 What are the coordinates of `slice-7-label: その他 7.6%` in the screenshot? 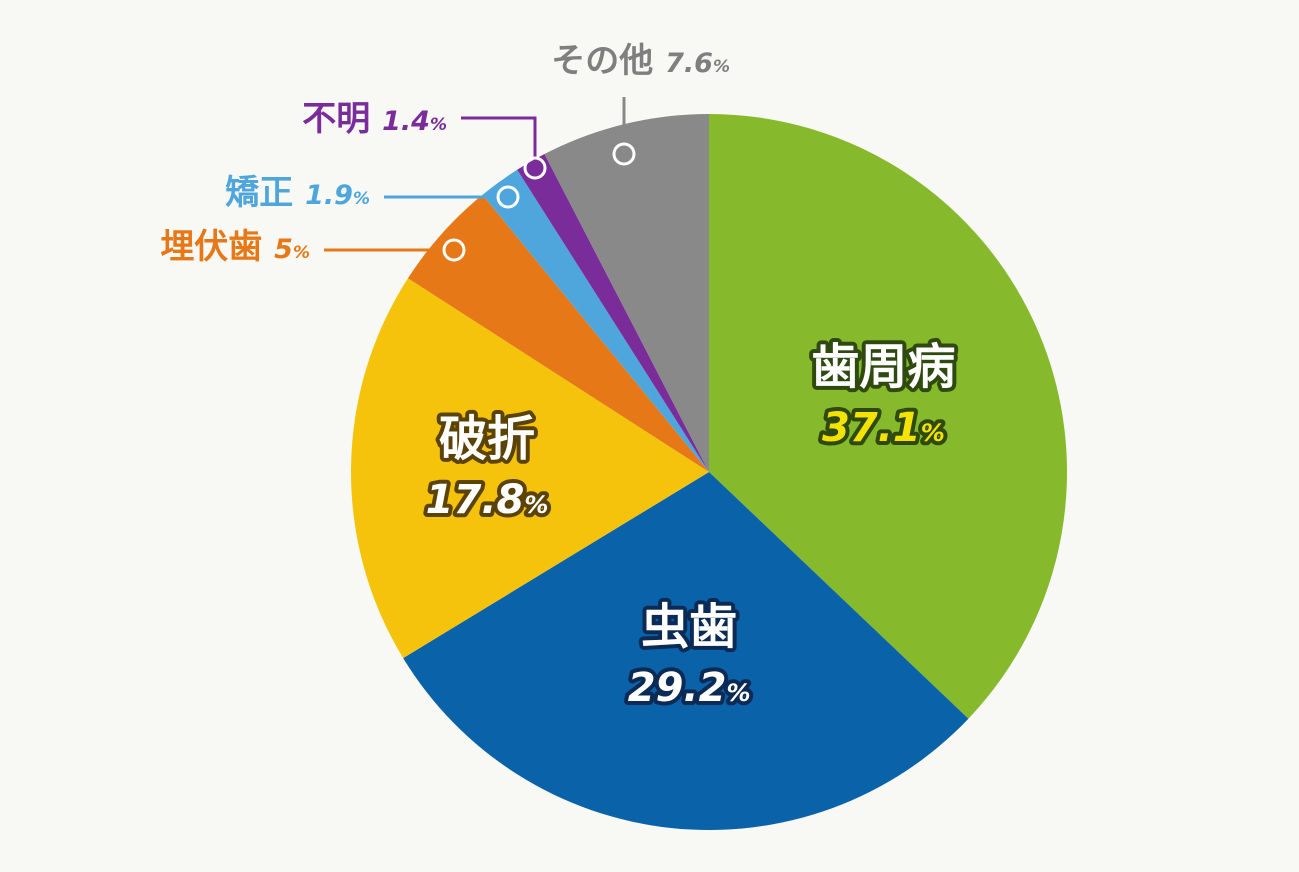 It's located at (640, 61).